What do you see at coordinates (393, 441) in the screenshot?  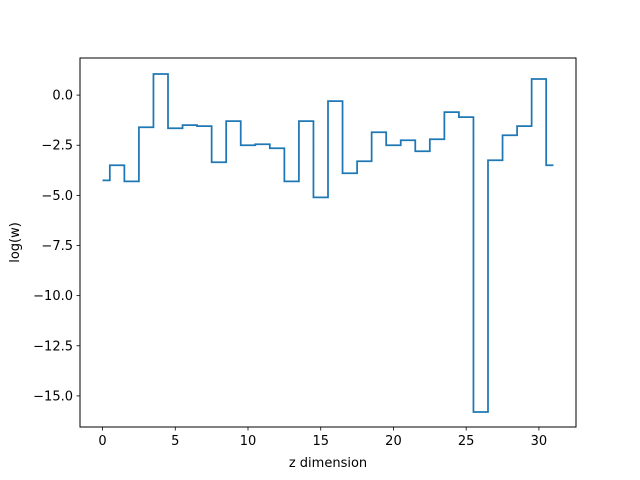 I see `x-tick-label: 20` at bounding box center [393, 441].